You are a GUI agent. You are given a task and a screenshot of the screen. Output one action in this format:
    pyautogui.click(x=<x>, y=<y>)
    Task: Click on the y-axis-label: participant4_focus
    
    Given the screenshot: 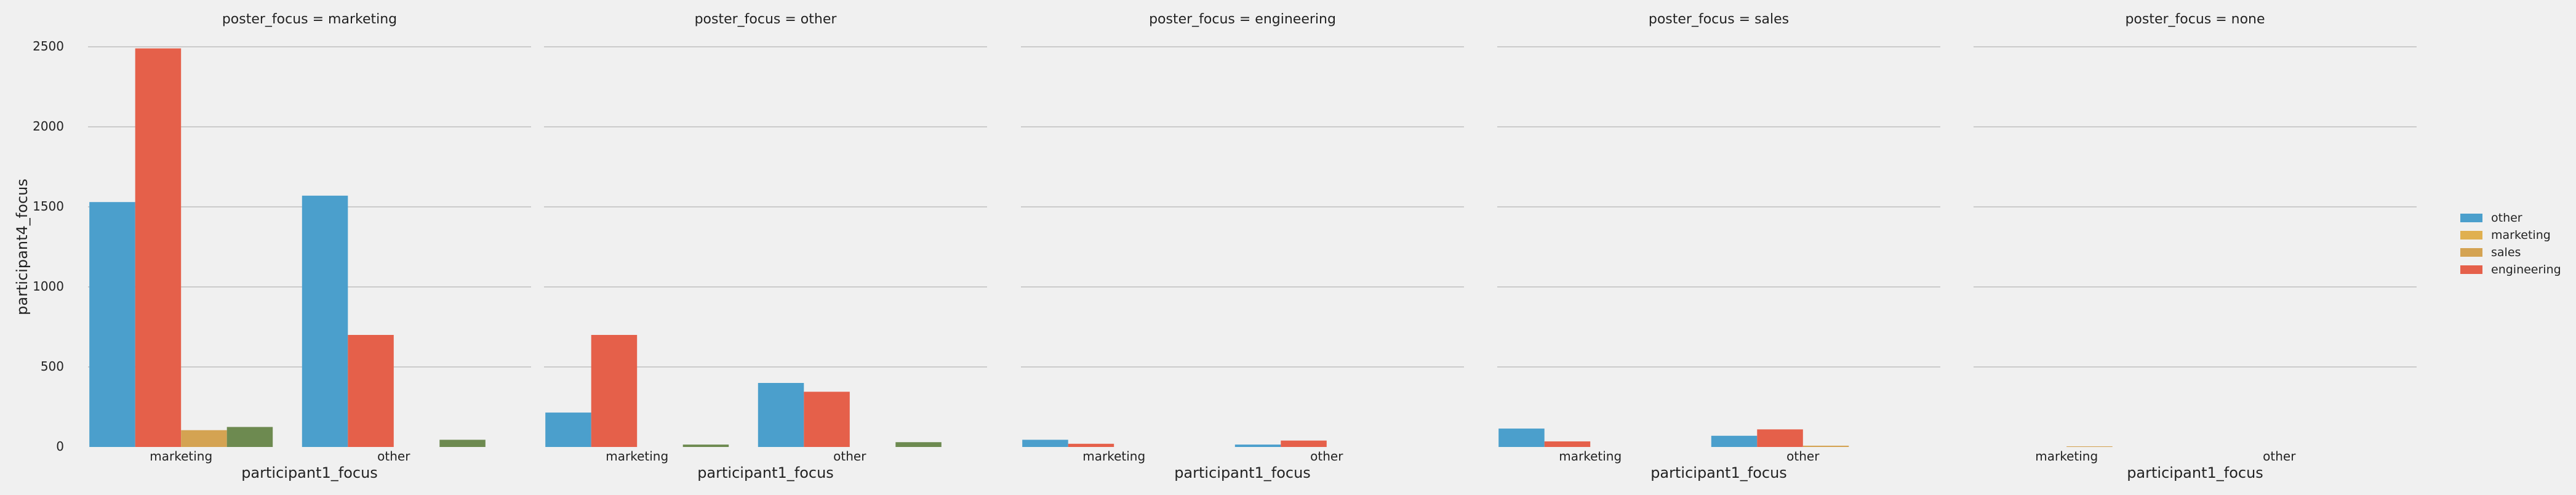 What is the action you would take?
    pyautogui.click(x=22, y=247)
    